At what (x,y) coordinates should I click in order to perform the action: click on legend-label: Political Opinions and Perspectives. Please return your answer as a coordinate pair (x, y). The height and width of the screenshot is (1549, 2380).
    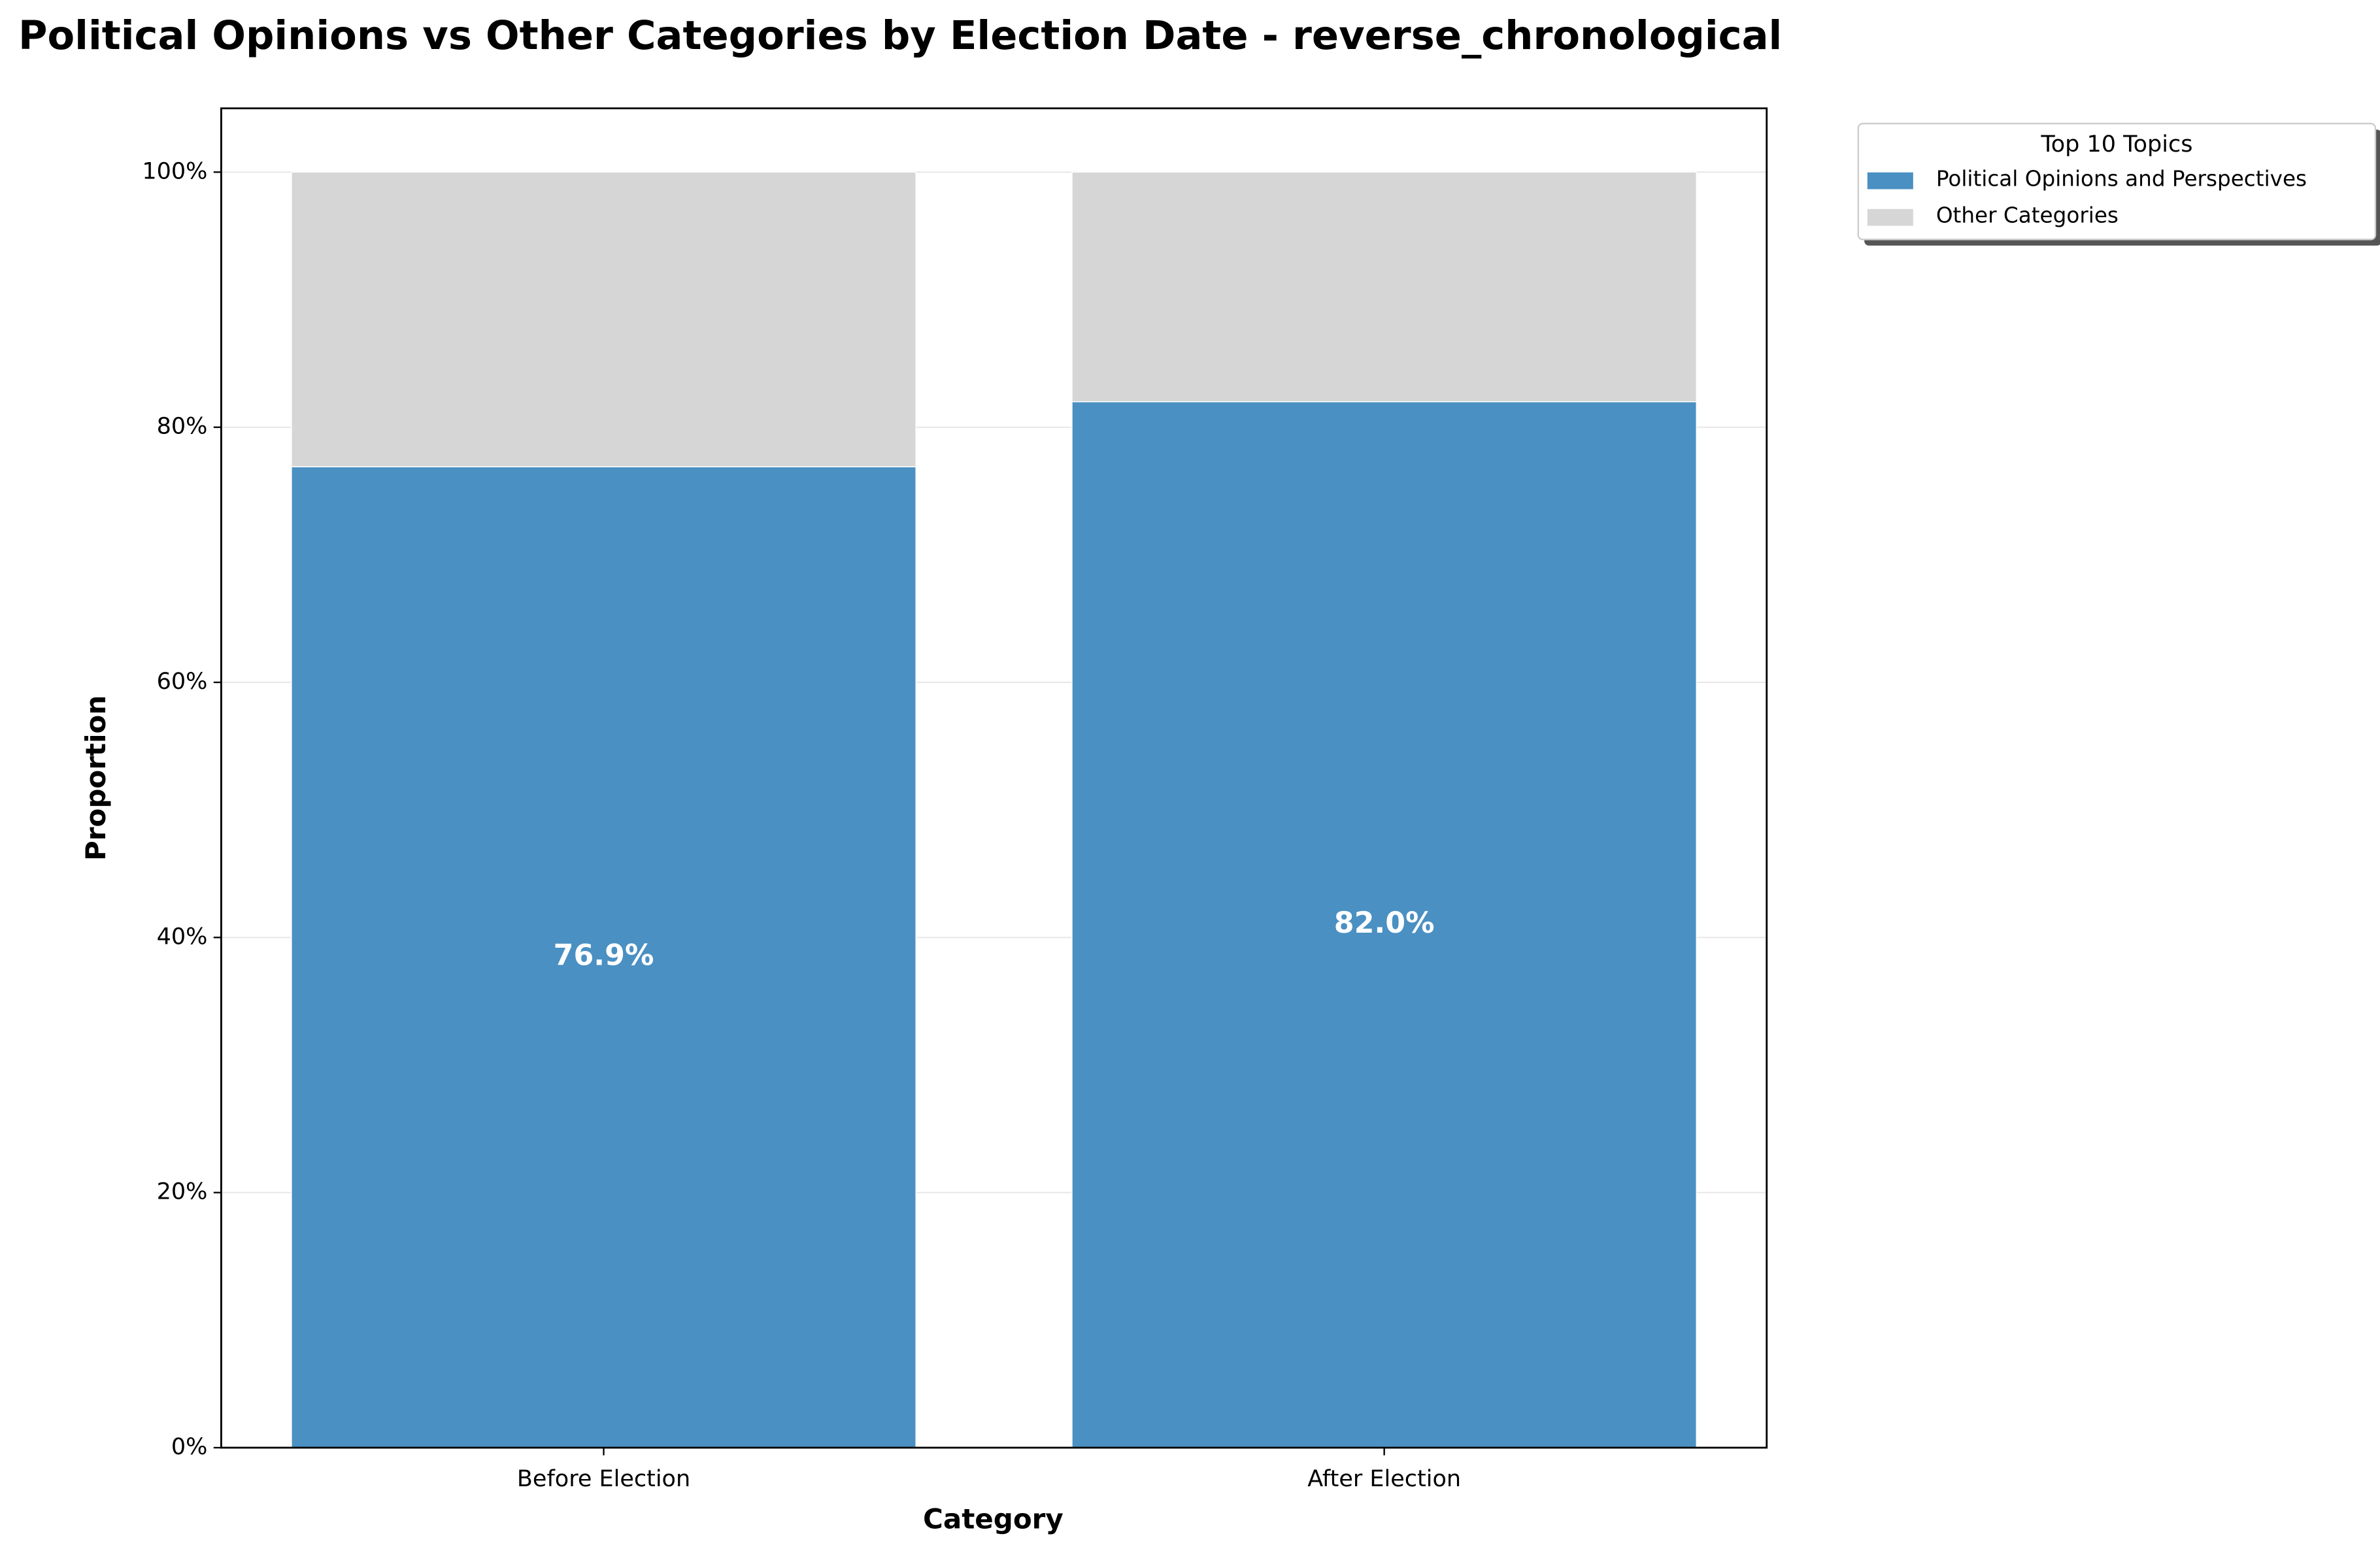
    Looking at the image, I should click on (2121, 178).